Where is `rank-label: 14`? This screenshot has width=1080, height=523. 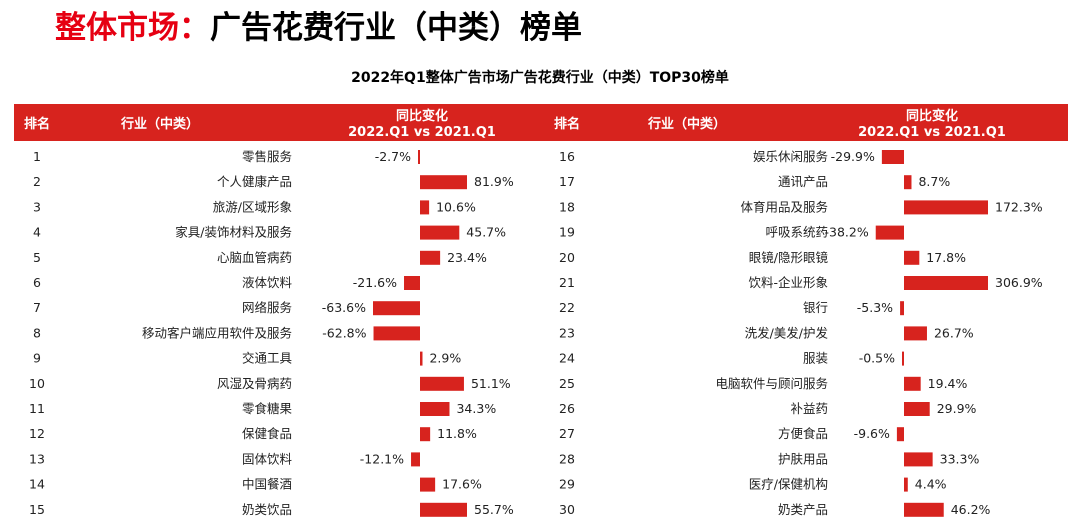
rank-label: 14 is located at coordinates (37, 484).